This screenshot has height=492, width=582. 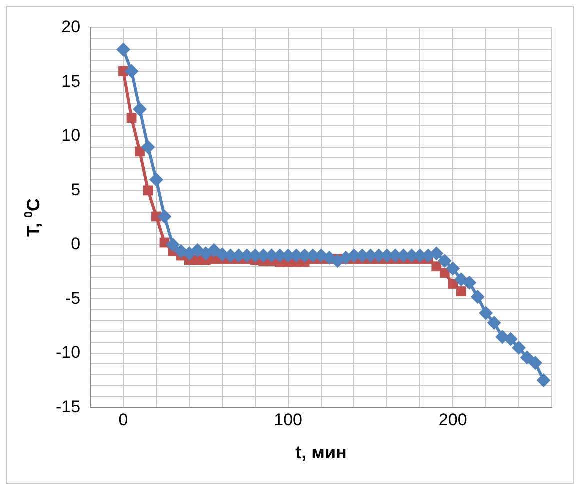 I want to click on y-tick-label: 5, so click(x=76, y=190).